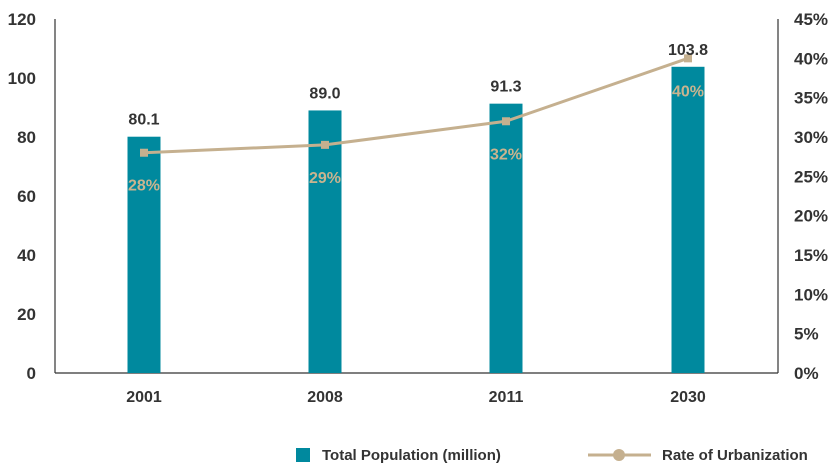  I want to click on y-right-tick-label: 15%, so click(811, 255).